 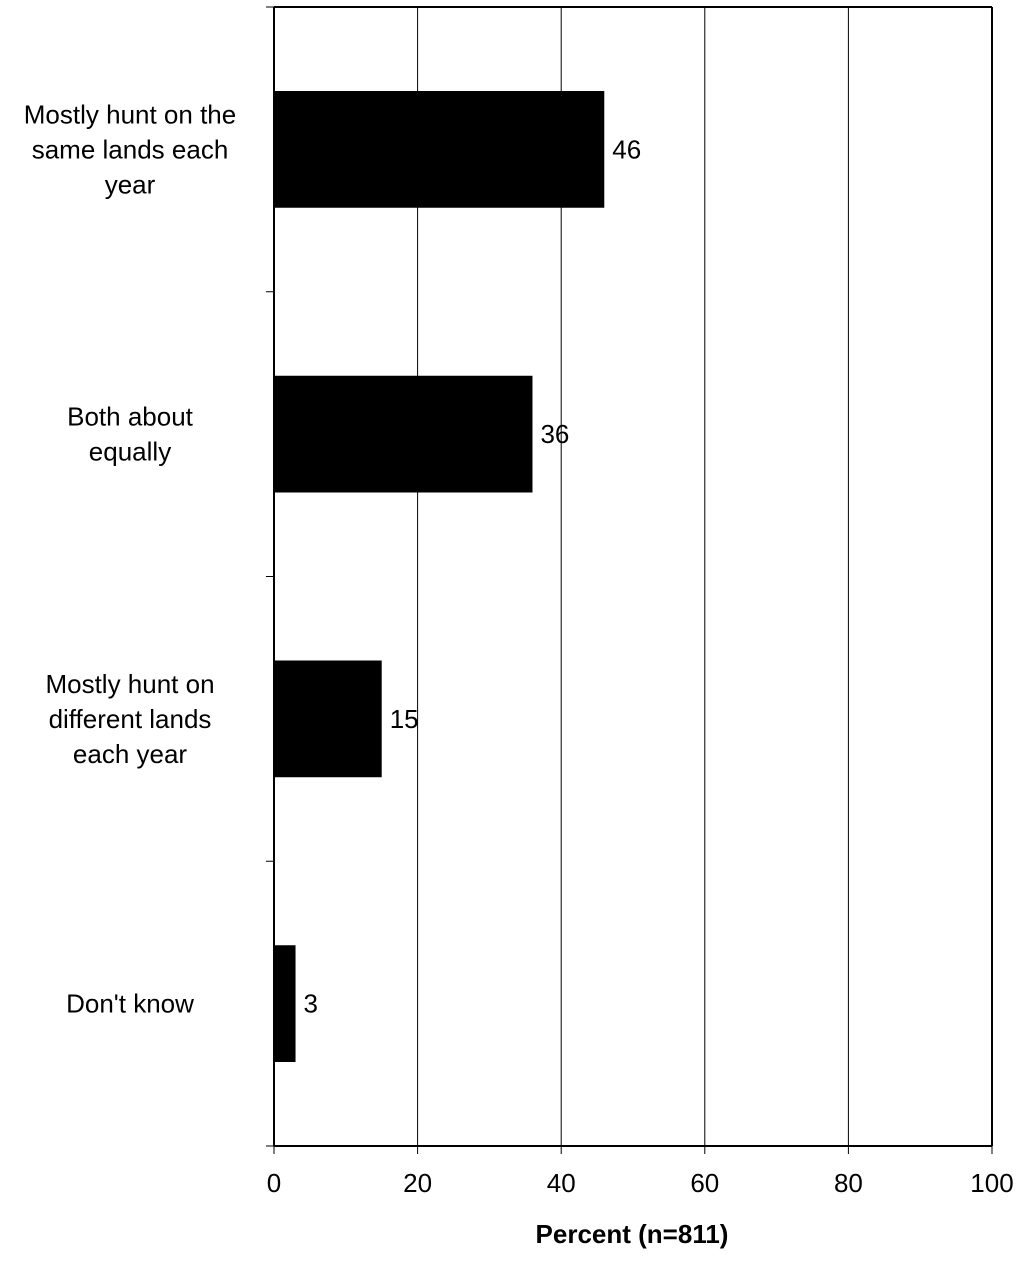 What do you see at coordinates (130, 754) in the screenshot?
I see `category-label-2-line-2: each year` at bounding box center [130, 754].